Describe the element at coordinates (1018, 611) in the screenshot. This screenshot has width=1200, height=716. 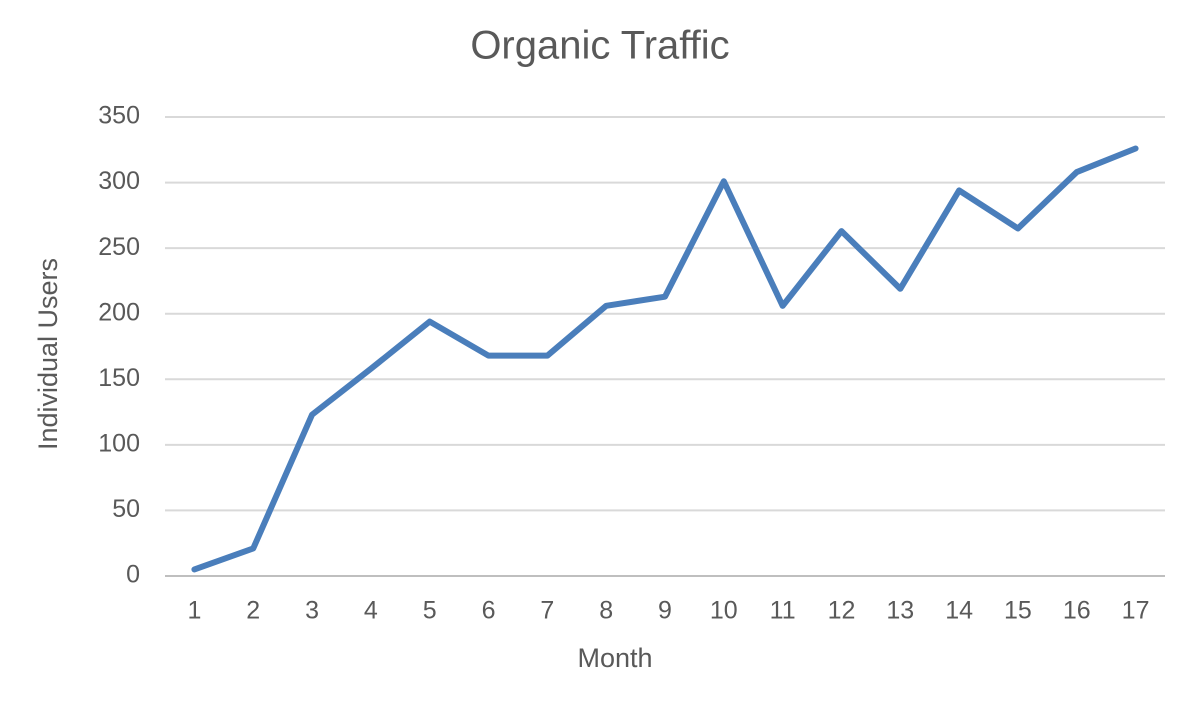
I see `x-tick-label: 15` at that location.